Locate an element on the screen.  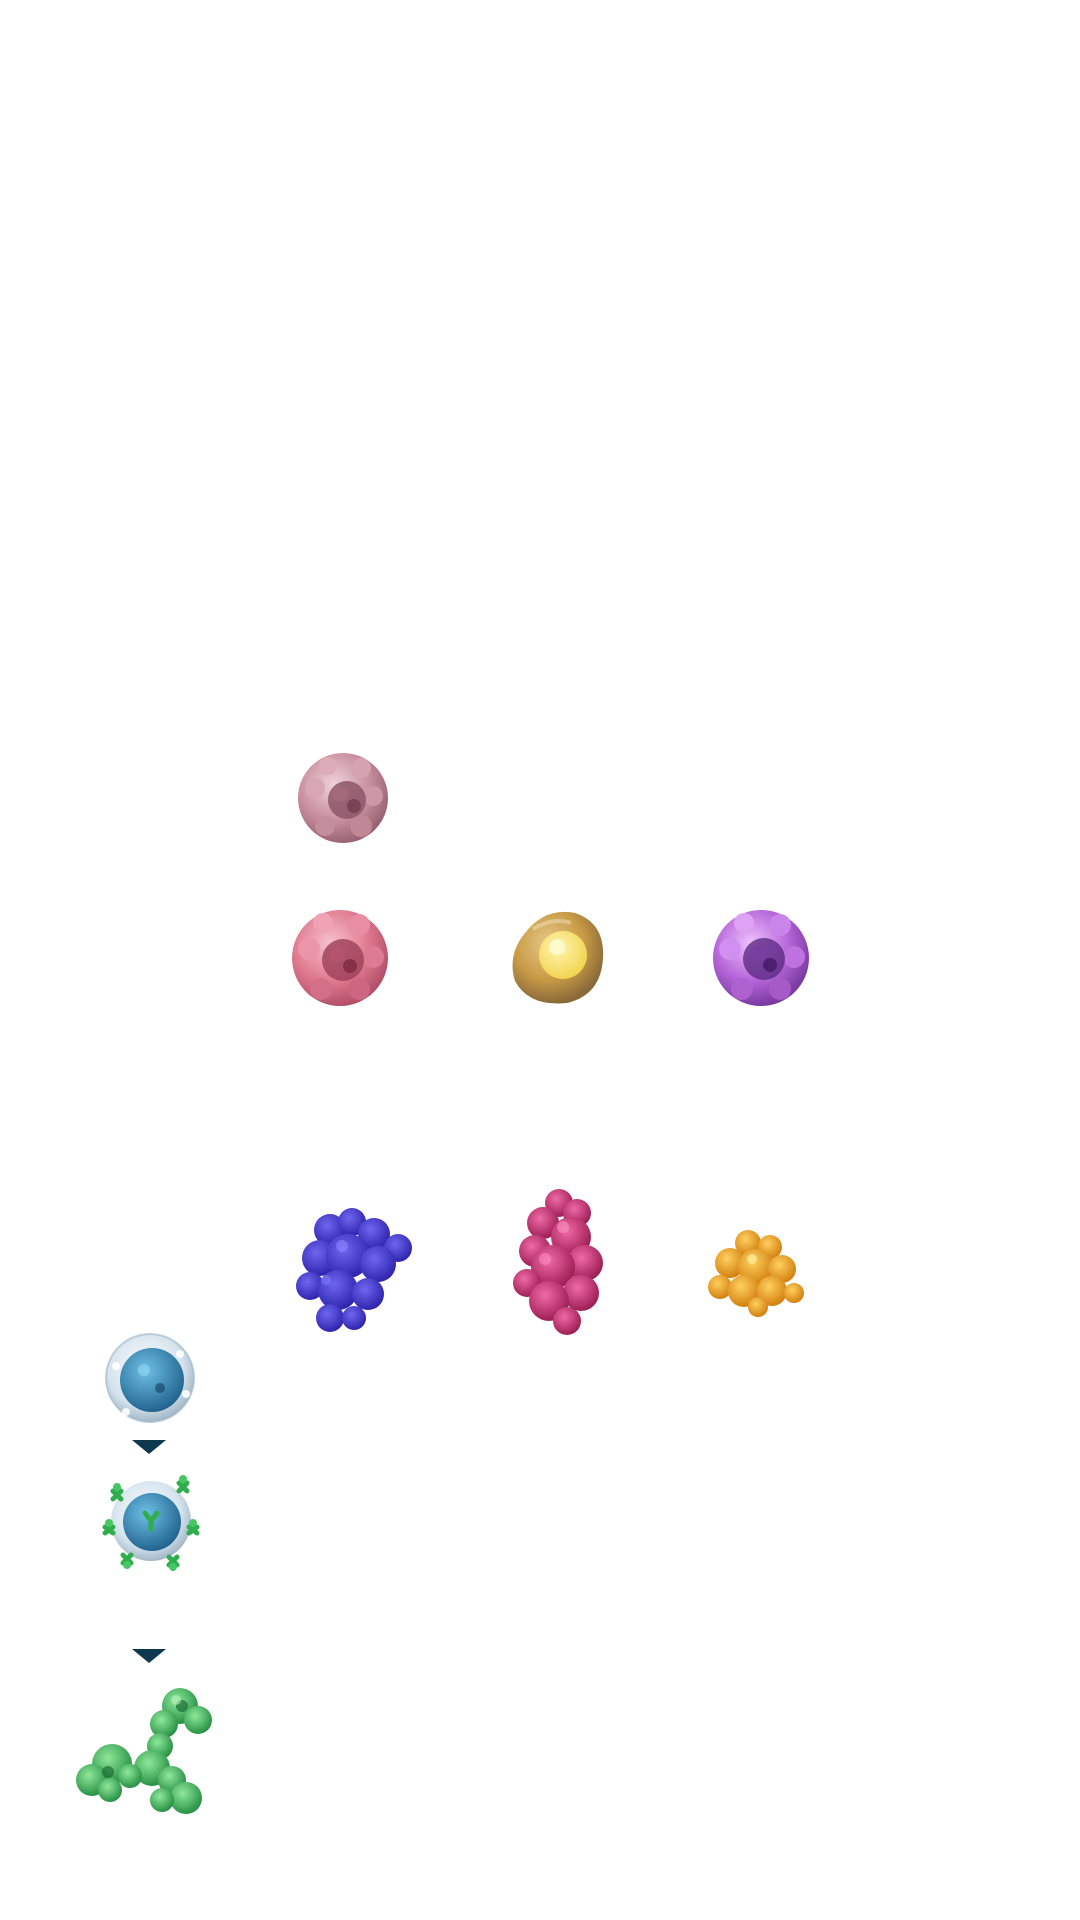
violet-immune-cell-icon is located at coordinates (761, 958).